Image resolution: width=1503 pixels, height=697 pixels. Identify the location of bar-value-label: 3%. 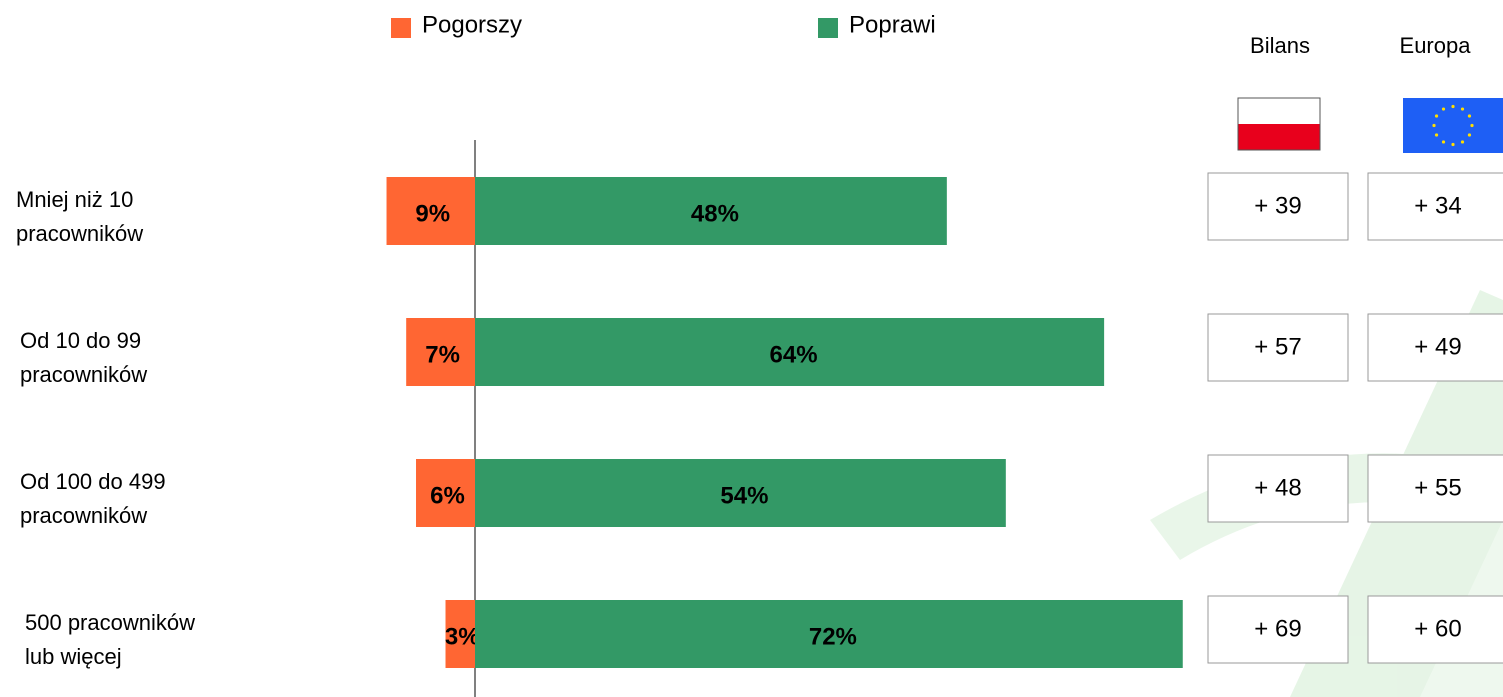
(462, 636).